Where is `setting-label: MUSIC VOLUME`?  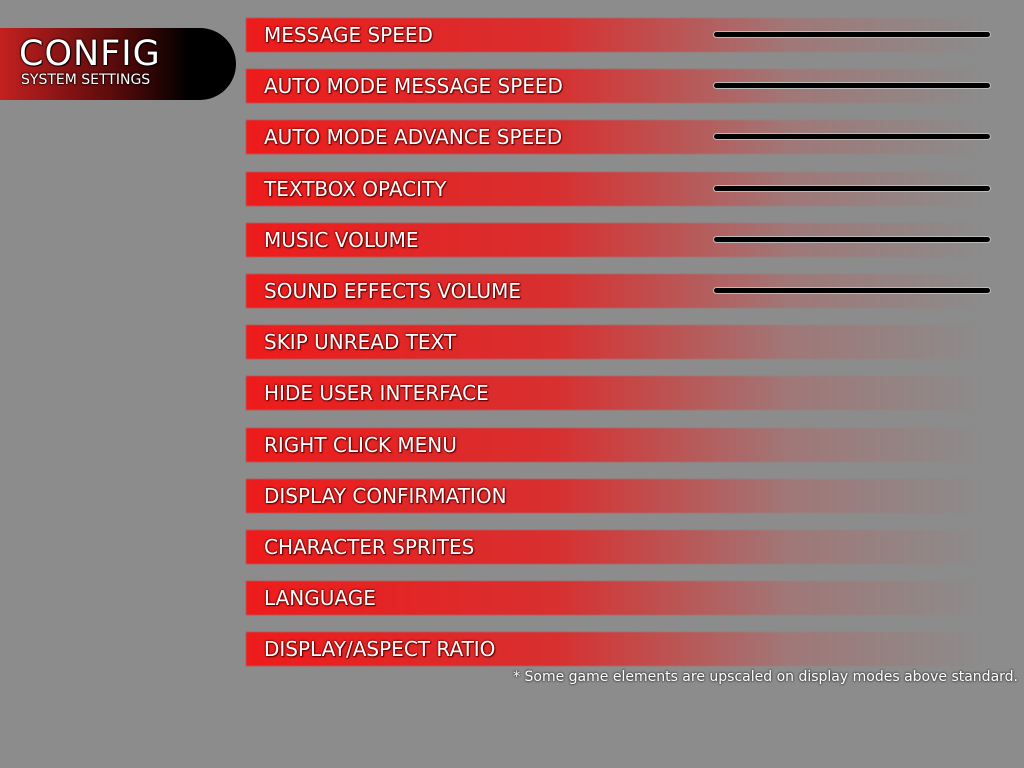 setting-label: MUSIC VOLUME is located at coordinates (341, 239).